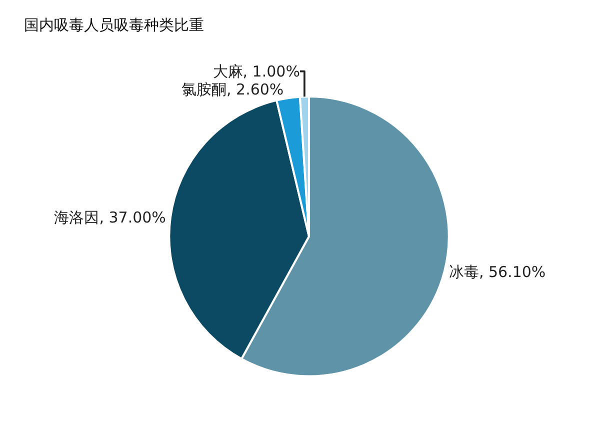  What do you see at coordinates (114, 25) in the screenshot?
I see `chart-title: 国内吸毒人员吸毒种类比重` at bounding box center [114, 25].